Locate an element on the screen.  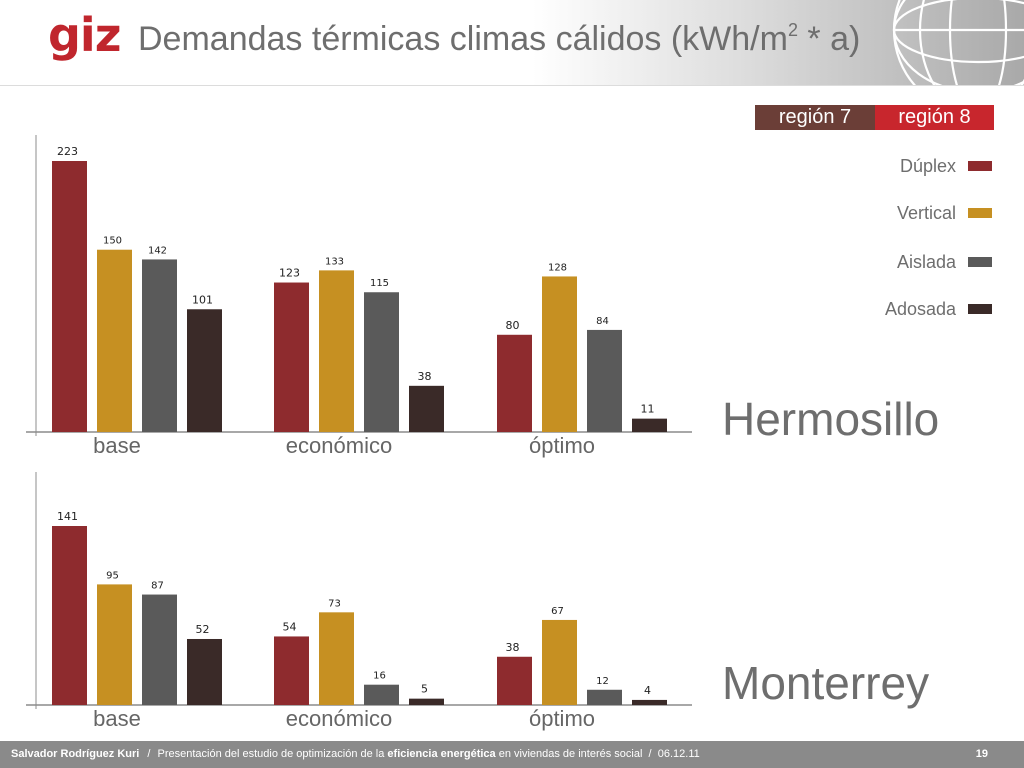
data-label: 4 is located at coordinates (647, 690).